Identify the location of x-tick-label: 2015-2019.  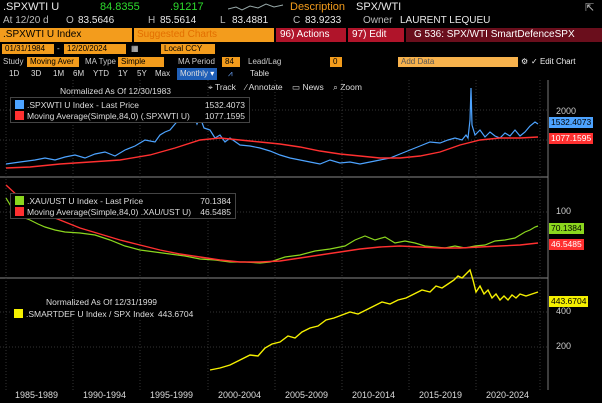
(441, 395).